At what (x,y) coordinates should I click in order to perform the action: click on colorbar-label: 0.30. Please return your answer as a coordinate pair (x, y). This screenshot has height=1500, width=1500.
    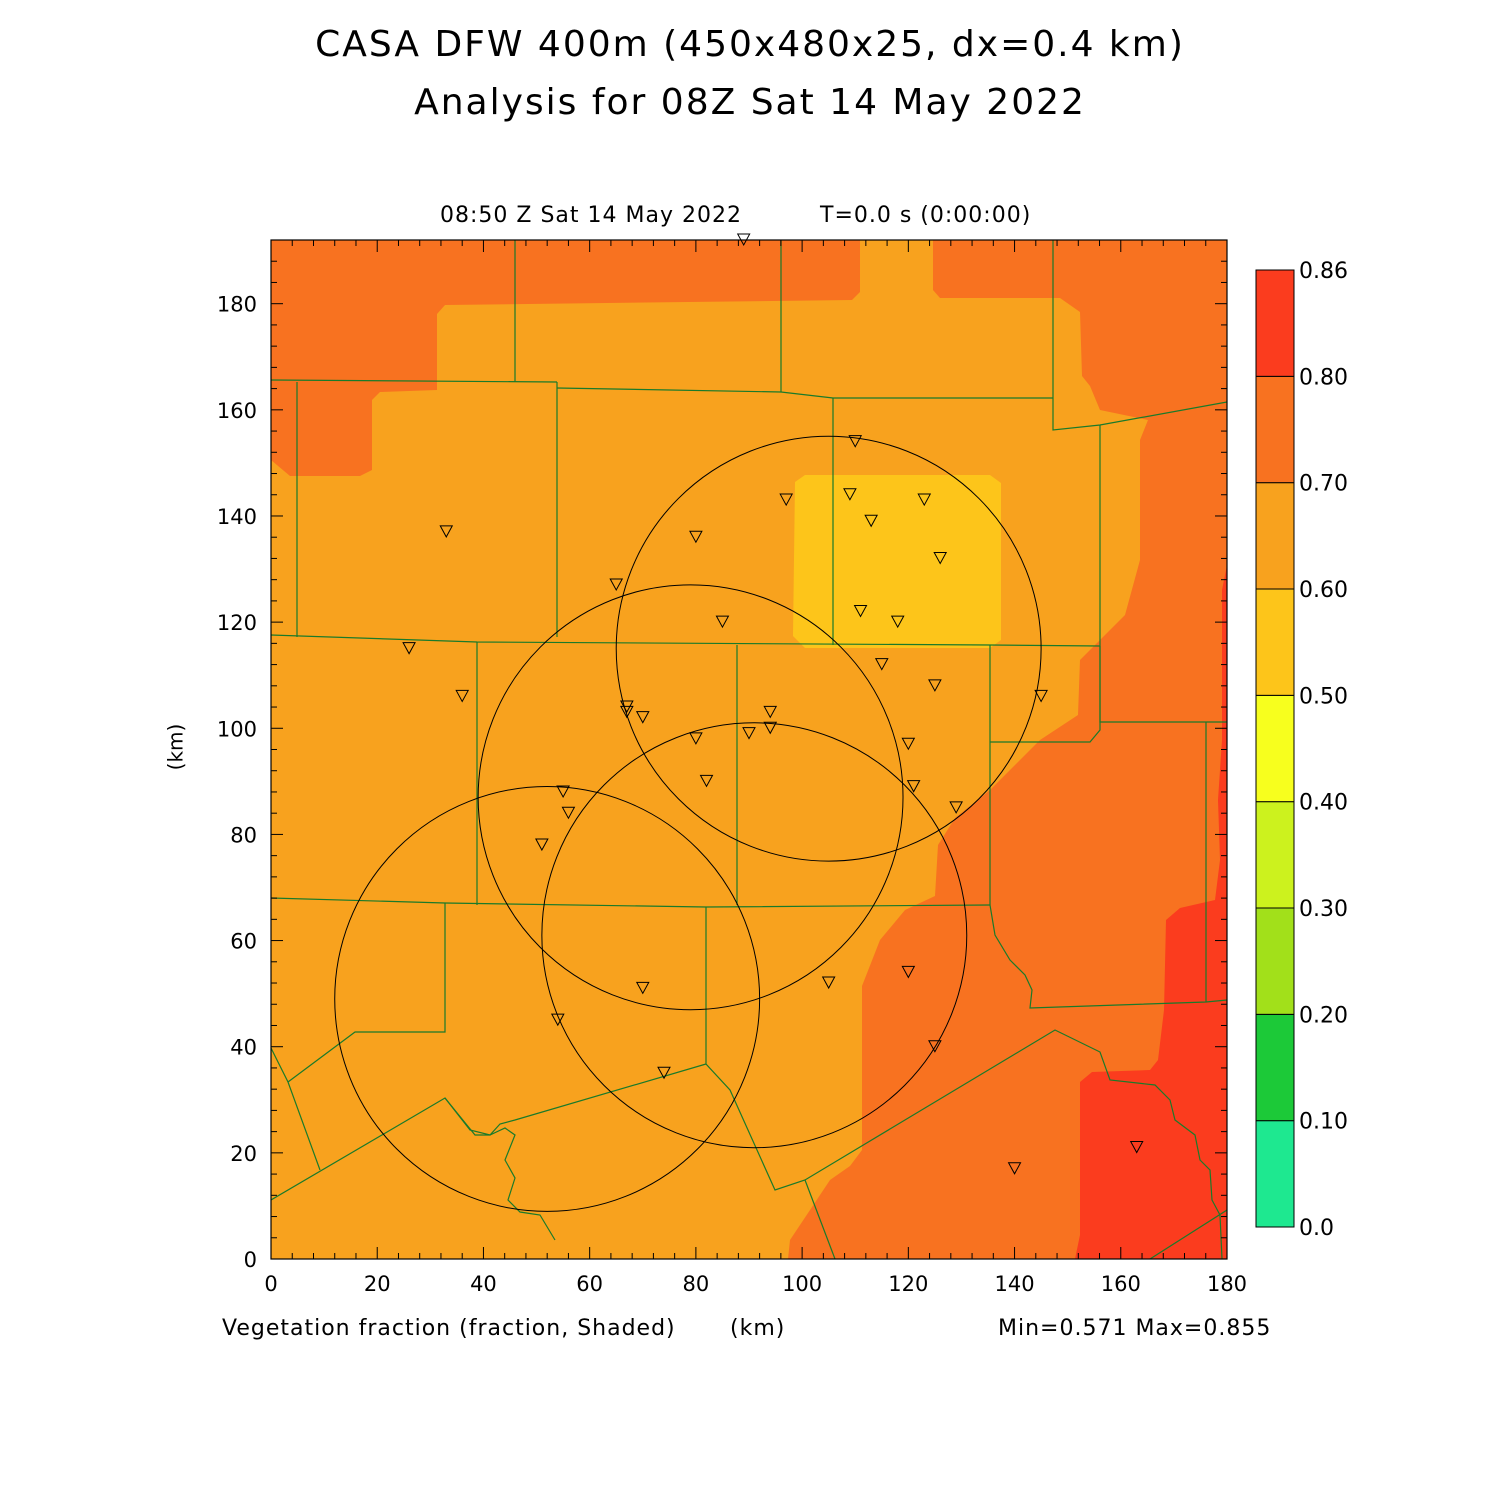
    Looking at the image, I should click on (1323, 909).